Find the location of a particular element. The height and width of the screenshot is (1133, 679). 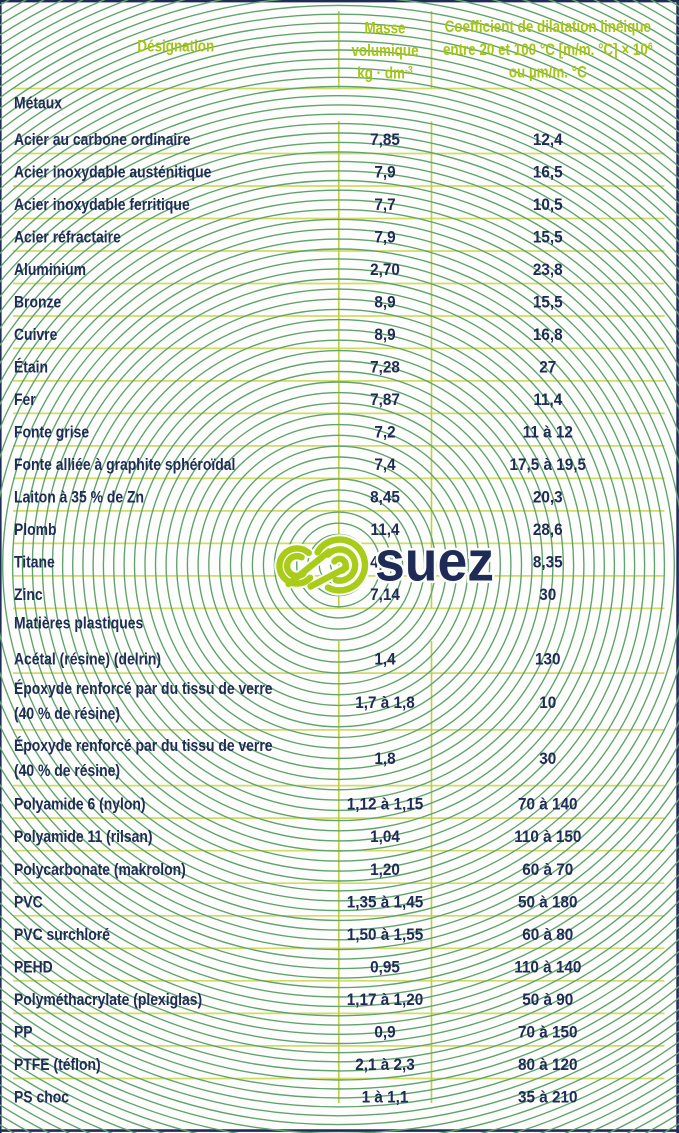

svg-text: 16,5 is located at coordinates (548, 172).